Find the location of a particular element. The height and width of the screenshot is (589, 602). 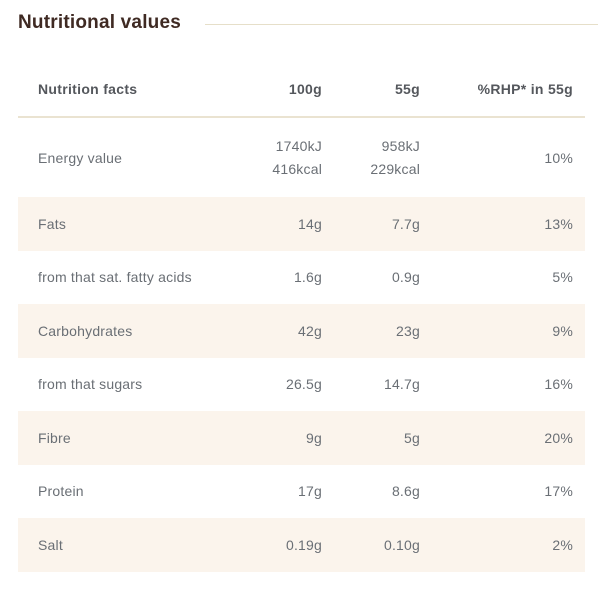

value-100g: 9g is located at coordinates (314, 437).